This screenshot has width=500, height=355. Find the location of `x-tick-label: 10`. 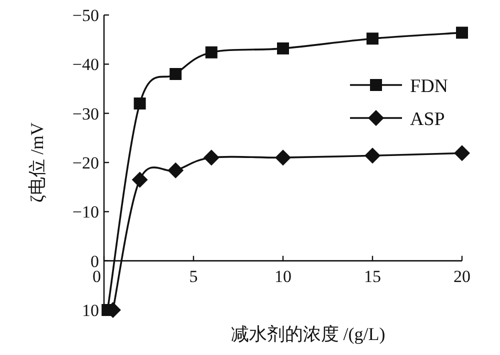

x-tick-label: 10 is located at coordinates (283, 276).